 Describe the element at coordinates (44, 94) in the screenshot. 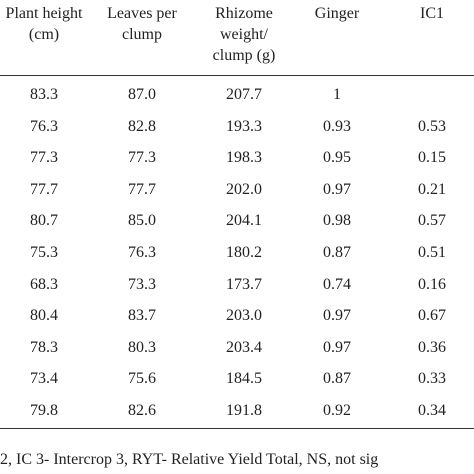

I see `table-cell: 83.3` at that location.